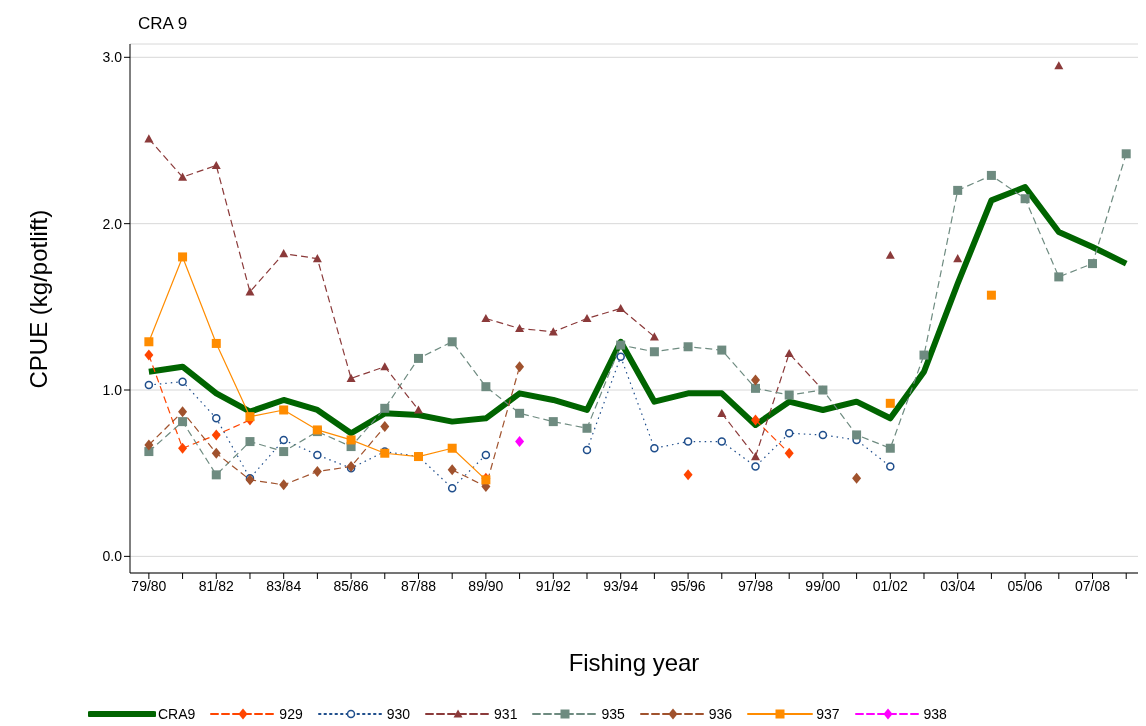 The height and width of the screenshot is (726, 1146). What do you see at coordinates (112, 57) in the screenshot?
I see `y-tick-label: 3.0` at bounding box center [112, 57].